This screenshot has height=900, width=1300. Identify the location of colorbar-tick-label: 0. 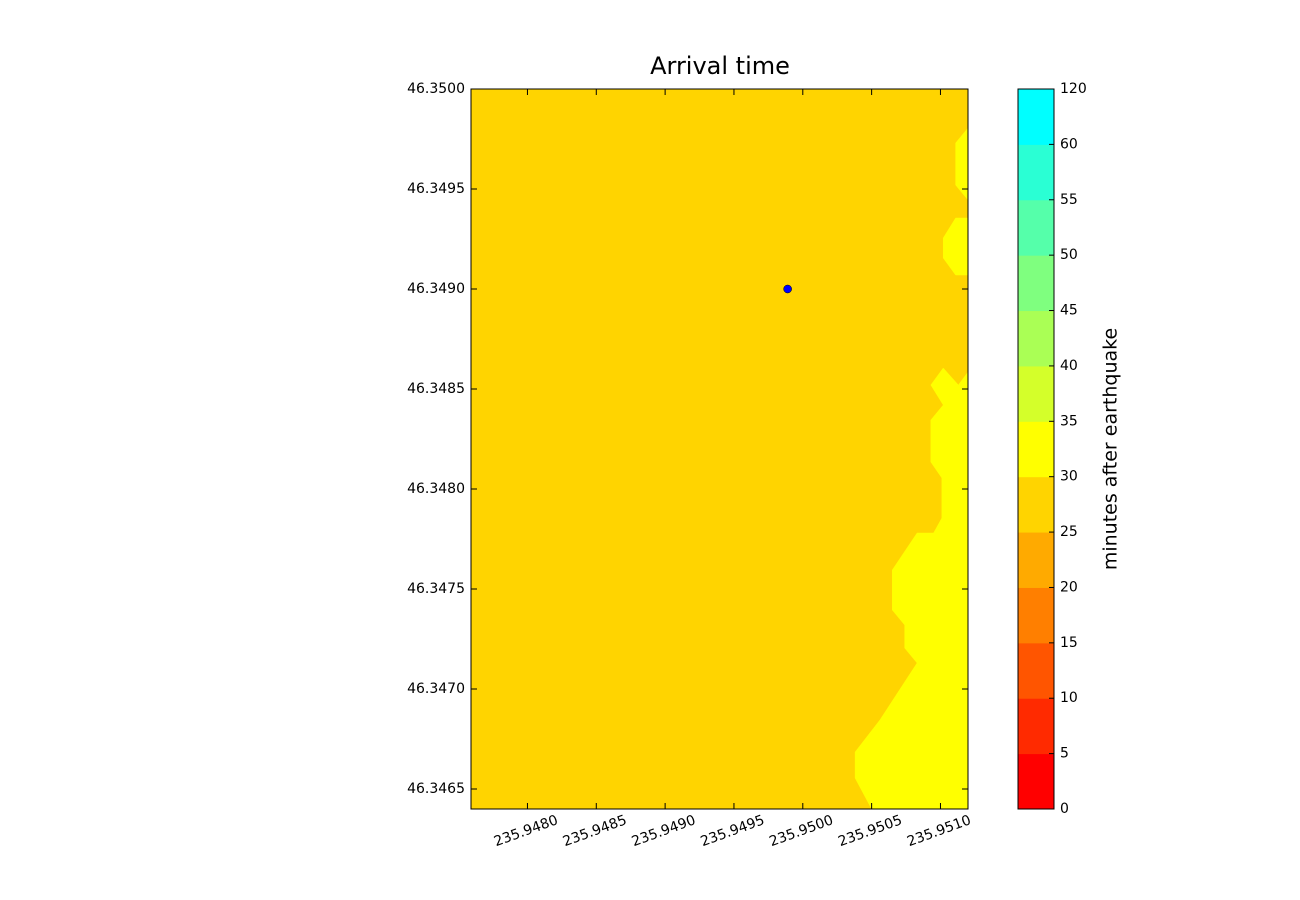
(1064, 809).